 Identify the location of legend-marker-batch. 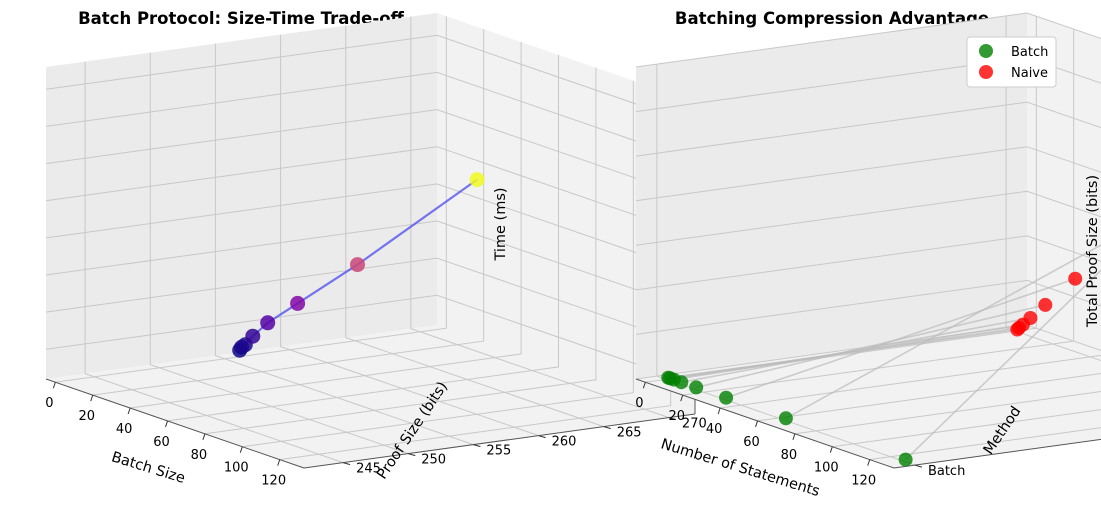
(986, 51).